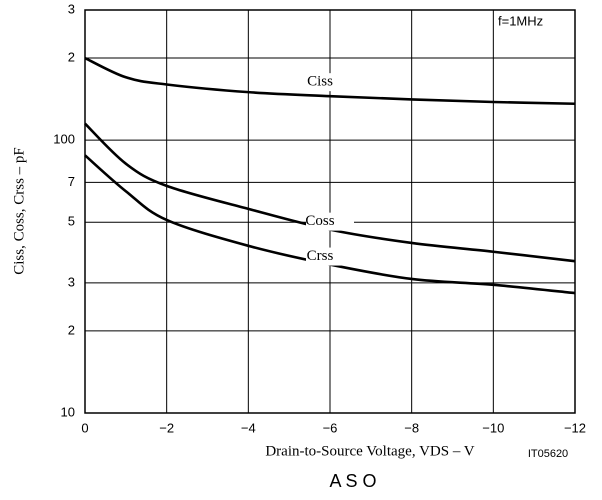 The width and height of the screenshot is (602, 500). I want to click on y-tick-label: 100, so click(64, 139).